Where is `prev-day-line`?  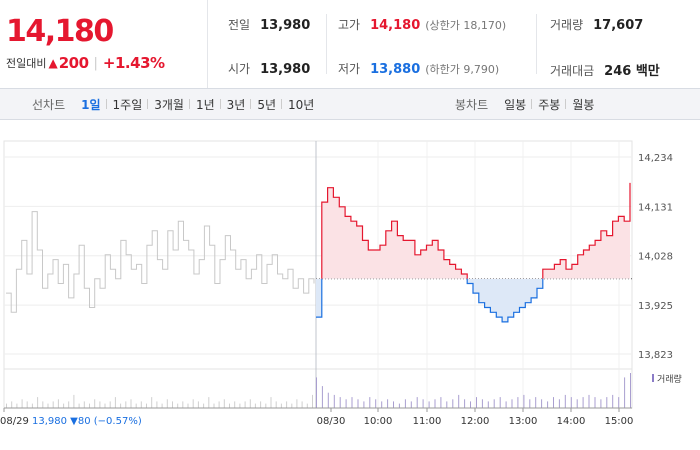
prev-day-line is located at coordinates (160, 262).